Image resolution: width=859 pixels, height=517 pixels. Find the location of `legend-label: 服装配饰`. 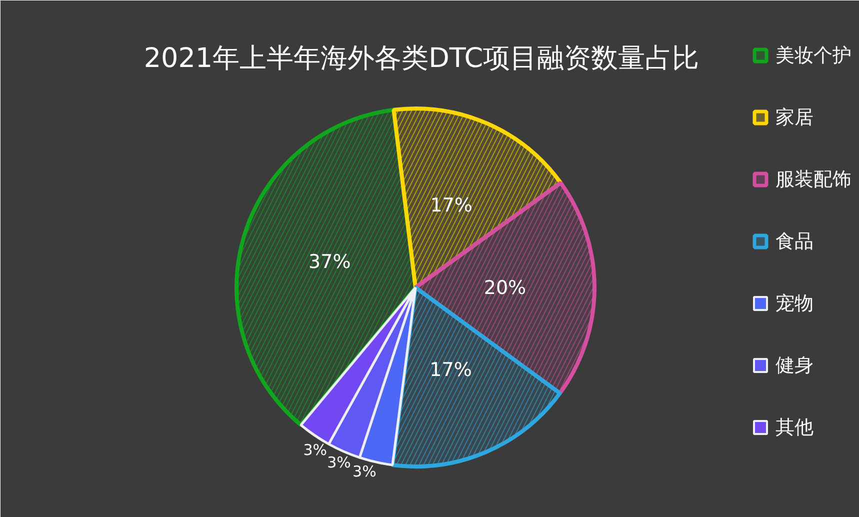

legend-label: 服装配饰 is located at coordinates (814, 179).